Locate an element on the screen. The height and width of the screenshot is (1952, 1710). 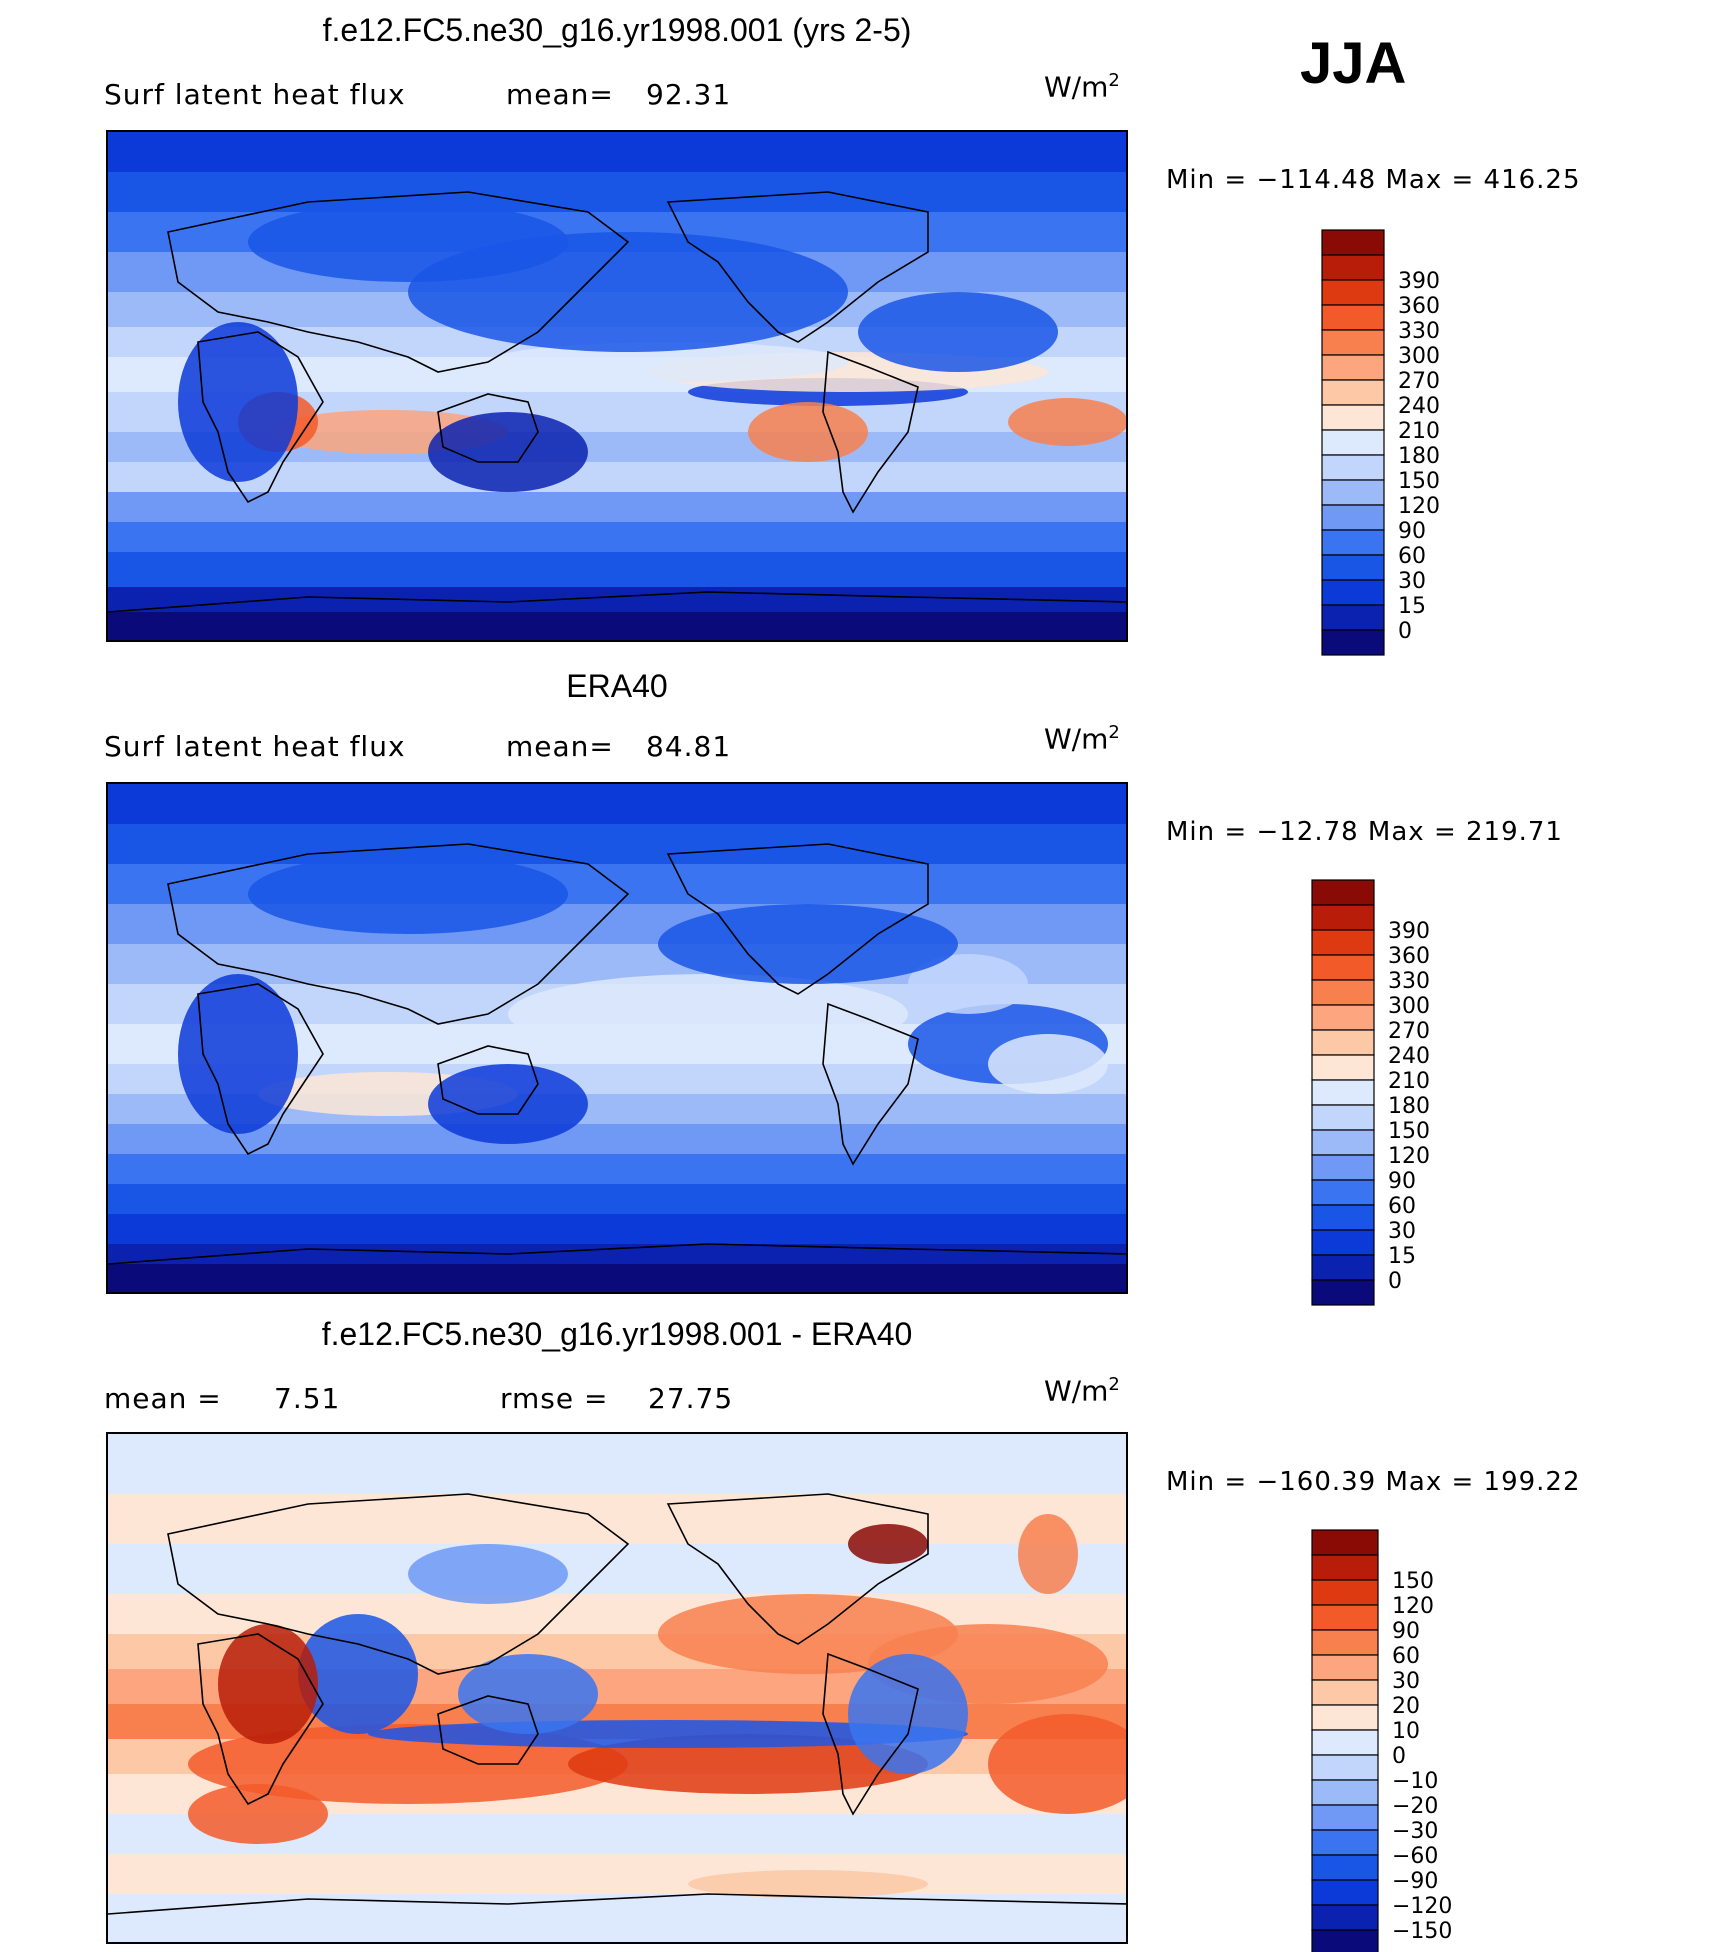
panel1-units: W/m2 is located at coordinates (1082, 86).